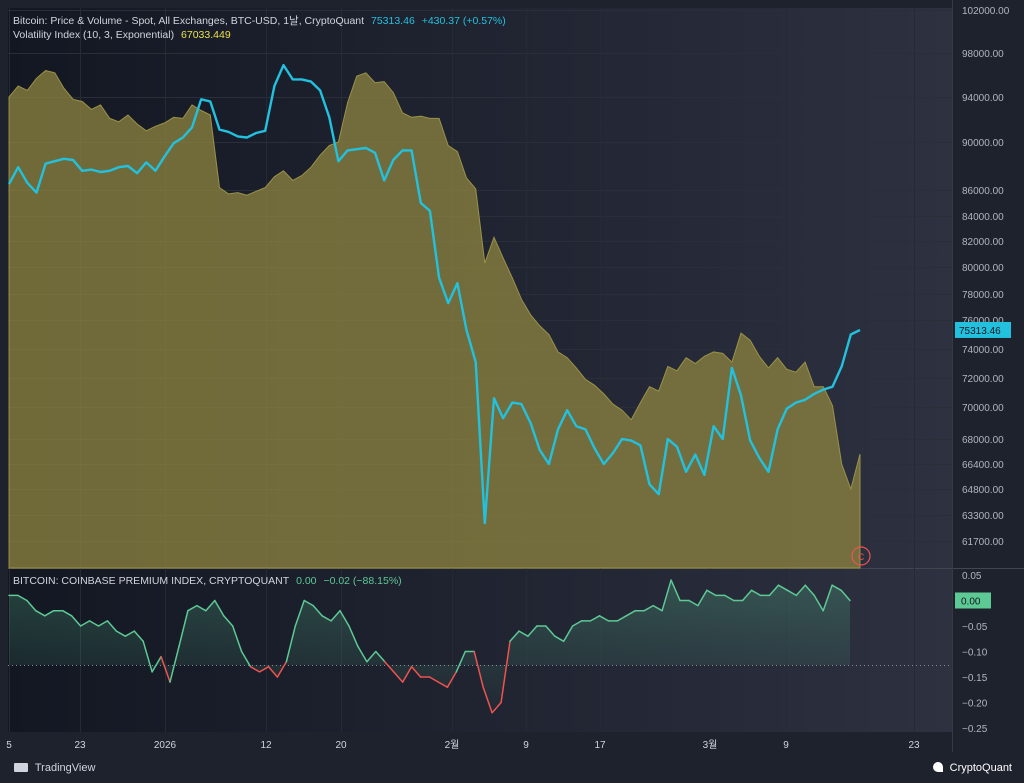  I want to click on price-legend-change: +430.37 (+0.57%), so click(463, 21).